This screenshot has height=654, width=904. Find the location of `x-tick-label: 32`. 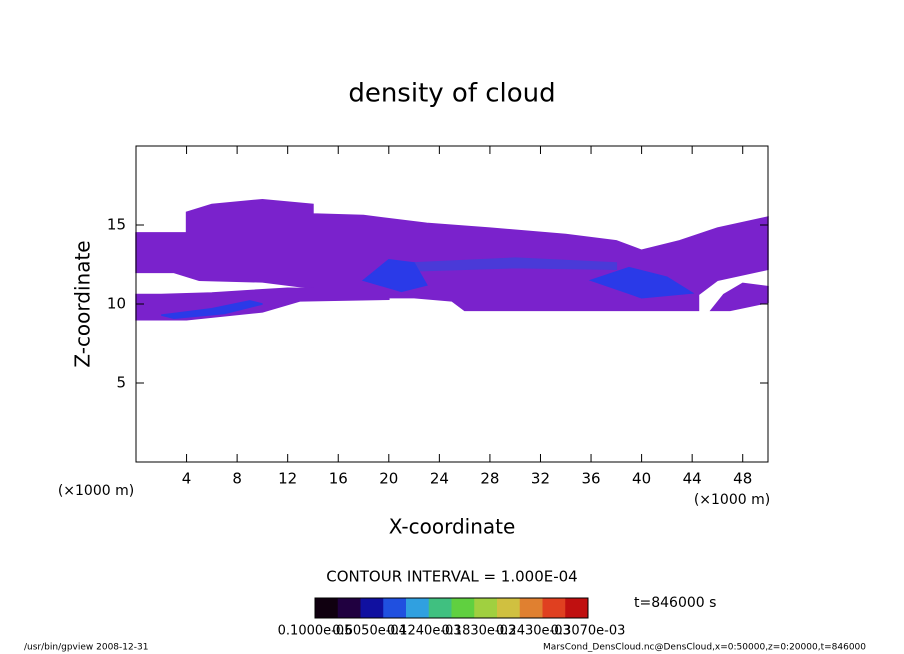

x-tick-label: 32 is located at coordinates (540, 479).